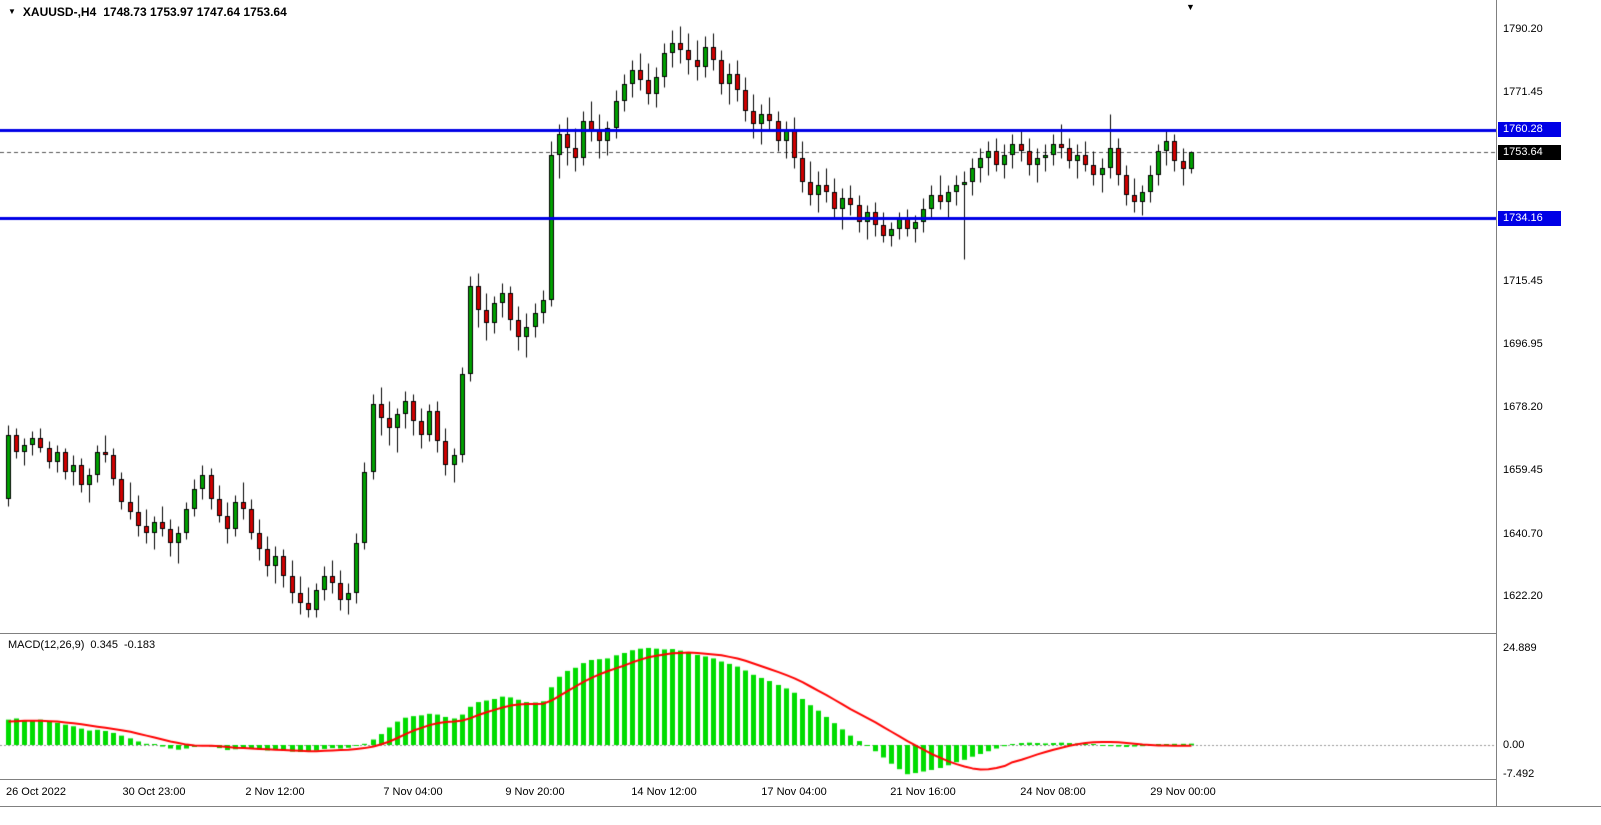 The width and height of the screenshot is (1601, 825). I want to click on price-axis-border-line, so click(1496, 403).